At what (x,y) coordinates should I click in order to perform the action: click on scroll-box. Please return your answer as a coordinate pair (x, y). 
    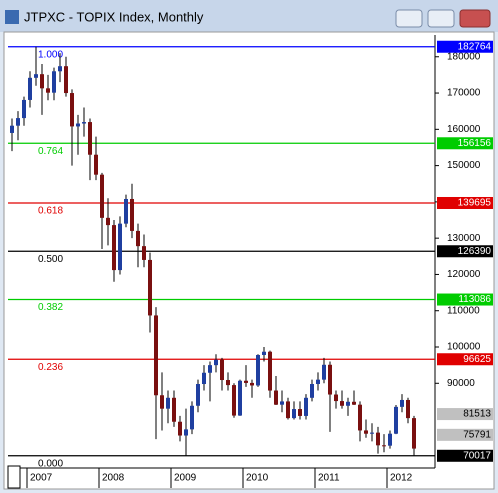
    Looking at the image, I should click on (14, 477).